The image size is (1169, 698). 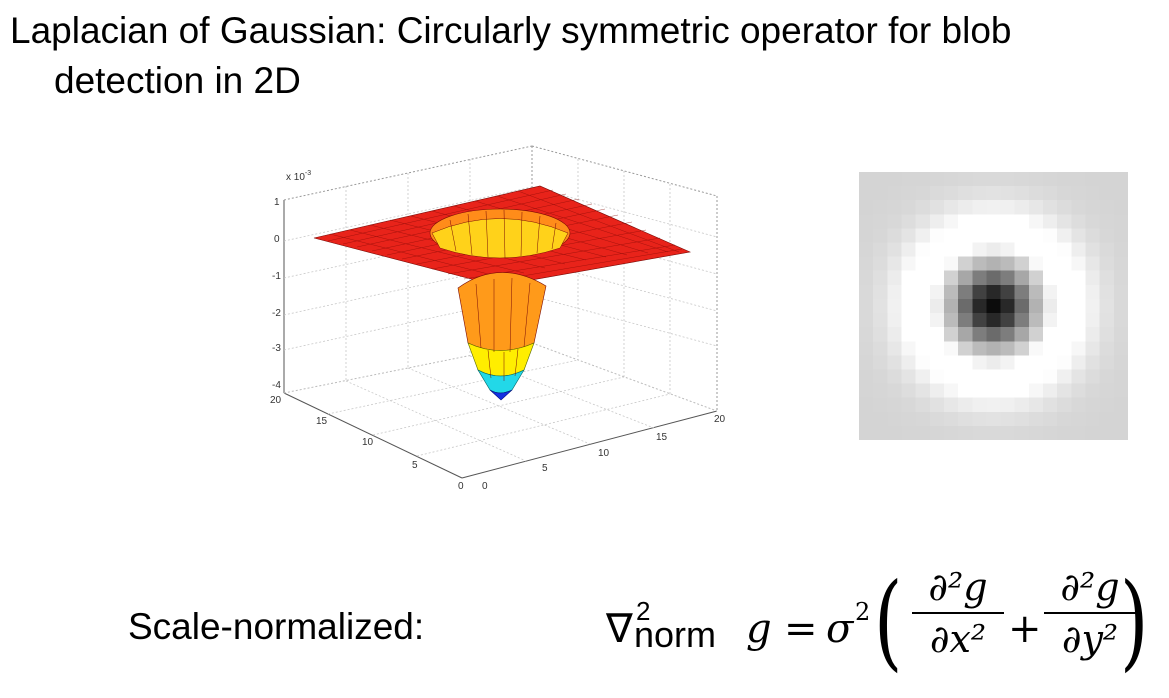 I want to click on fraction-denominator: ∂x², so click(x=958, y=639).